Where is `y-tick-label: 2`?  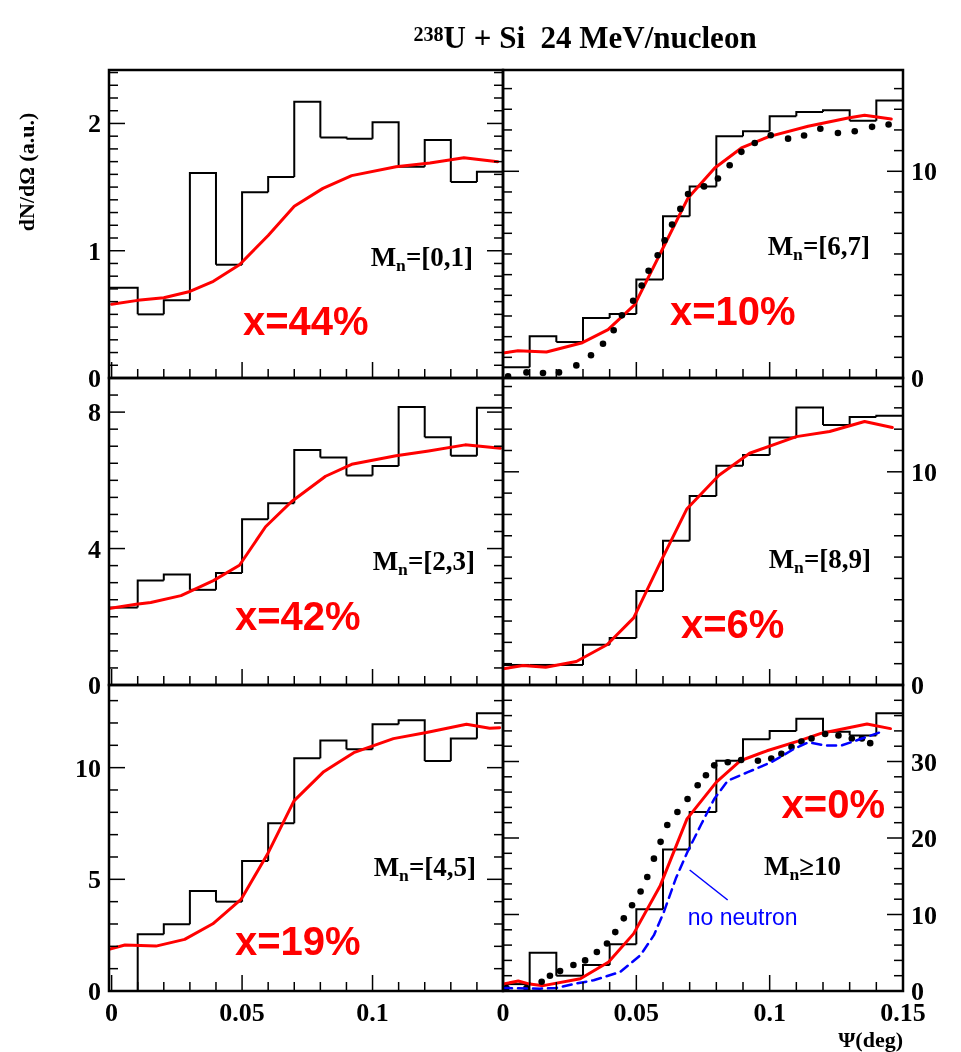 y-tick-label: 2 is located at coordinates (94, 124).